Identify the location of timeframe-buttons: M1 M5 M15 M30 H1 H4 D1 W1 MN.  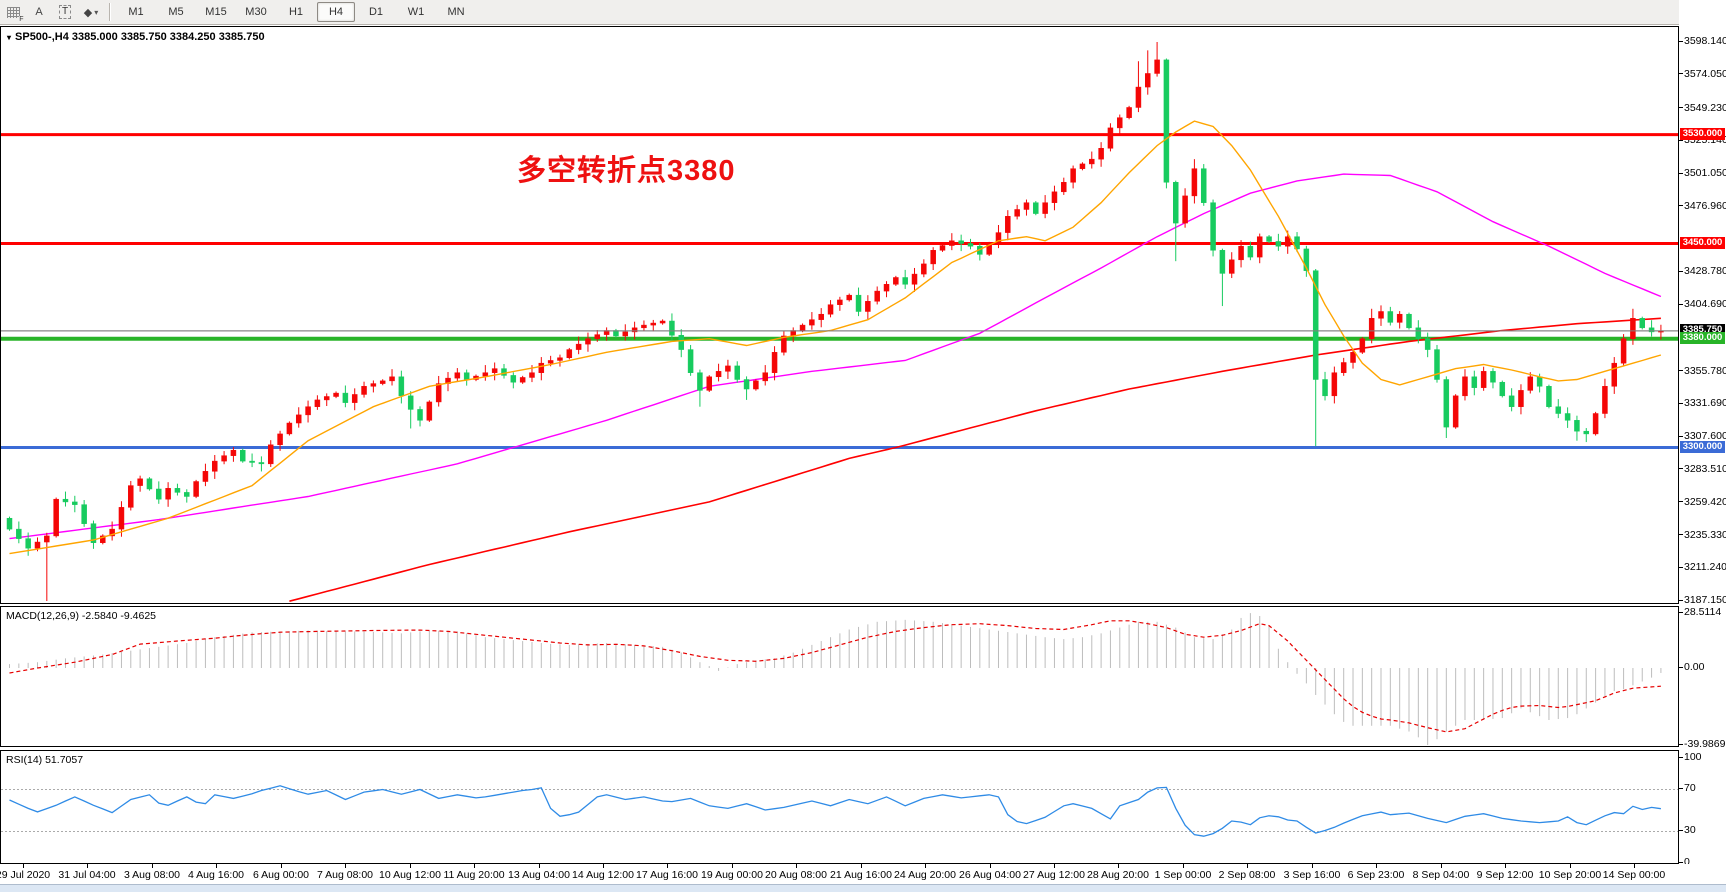
(296, 12).